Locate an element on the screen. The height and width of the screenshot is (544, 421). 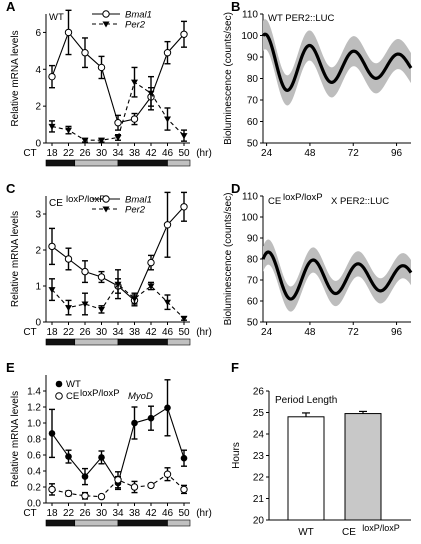
y-tick-label: 24 is located at coordinates (259, 435).